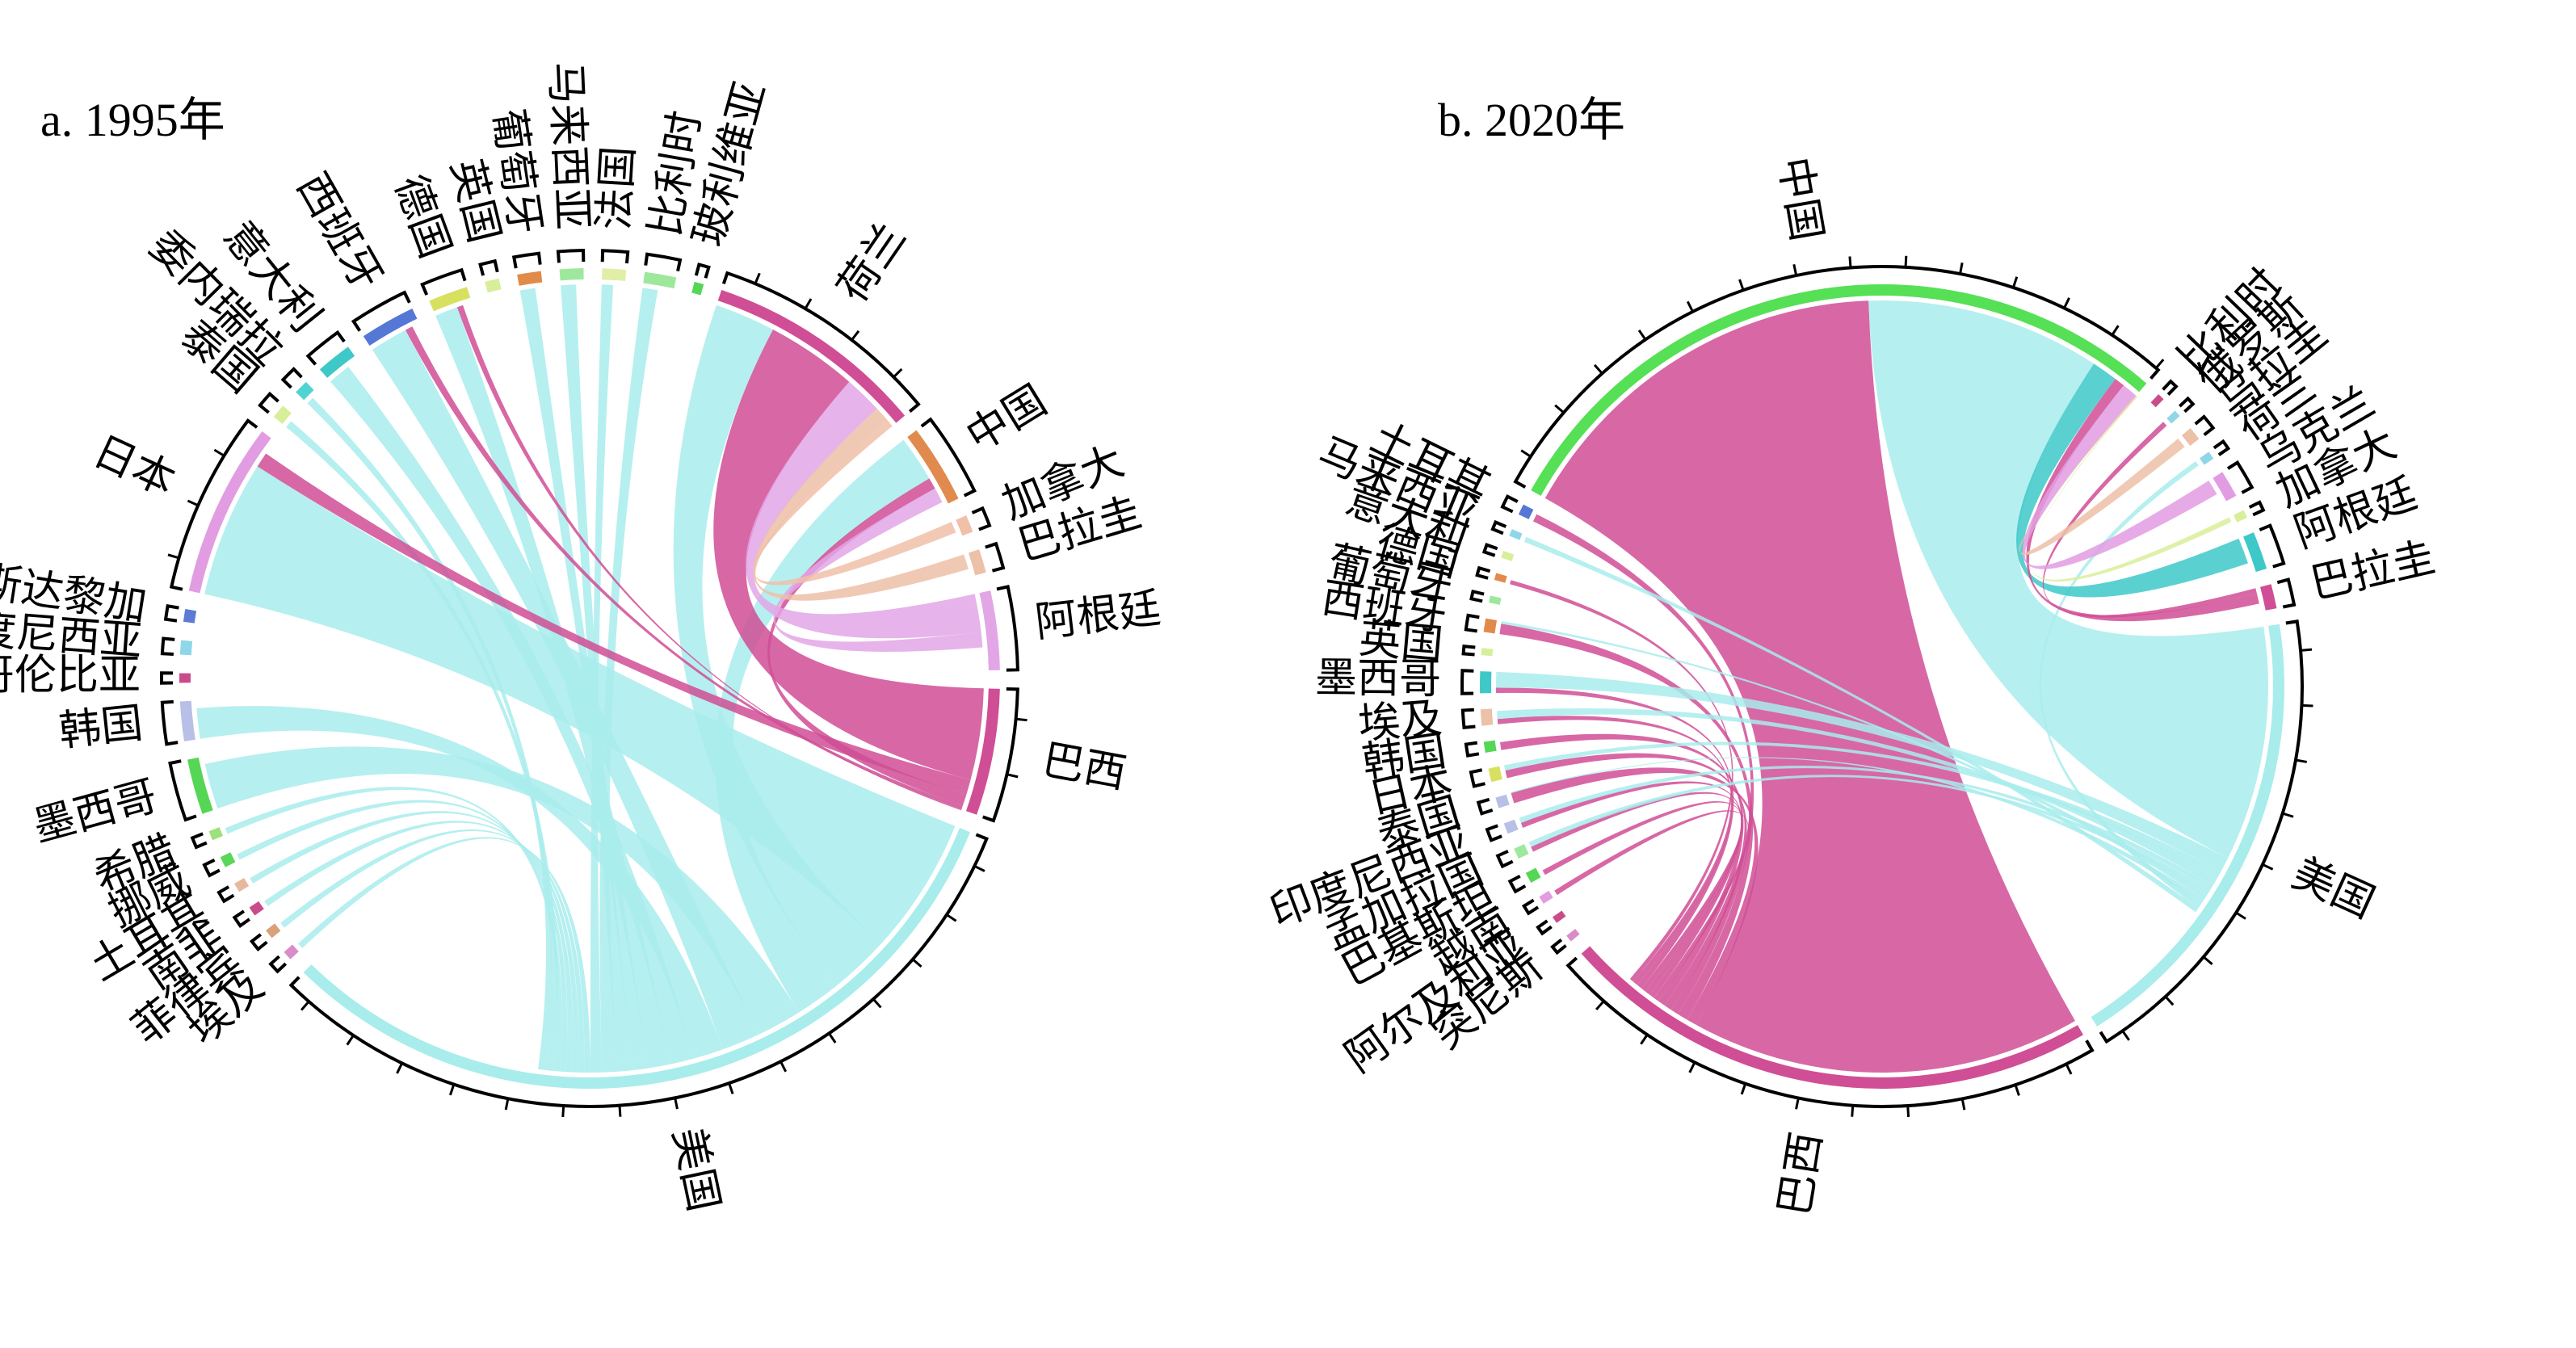  What do you see at coordinates (1399, 721) in the screenshot?
I see `segment-label-10: 埃及` at bounding box center [1399, 721].